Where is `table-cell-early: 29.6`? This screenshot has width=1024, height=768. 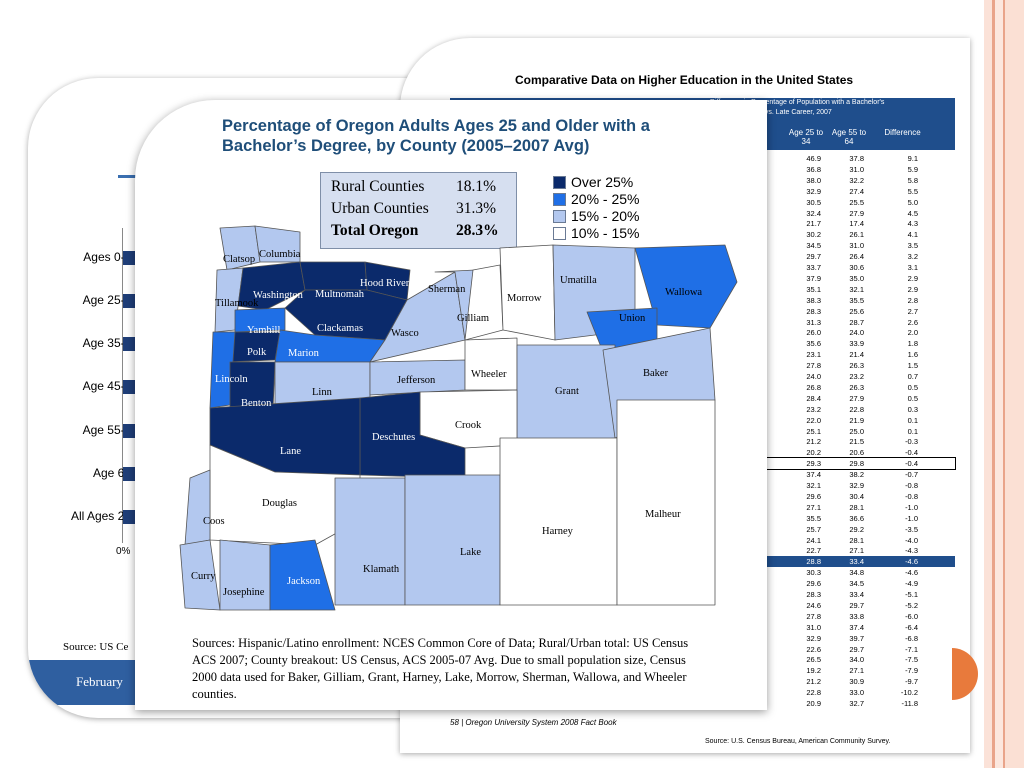
table-cell-early: 29.6 is located at coordinates (813, 496).